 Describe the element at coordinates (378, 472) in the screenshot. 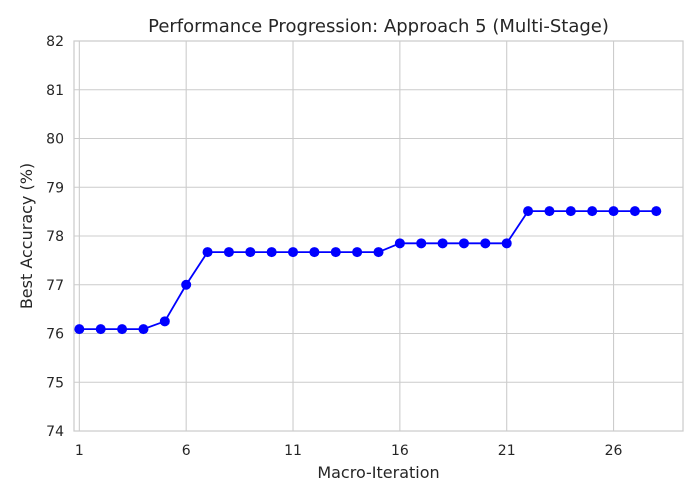

I see `x-axis-label: Macro-Iteration` at that location.